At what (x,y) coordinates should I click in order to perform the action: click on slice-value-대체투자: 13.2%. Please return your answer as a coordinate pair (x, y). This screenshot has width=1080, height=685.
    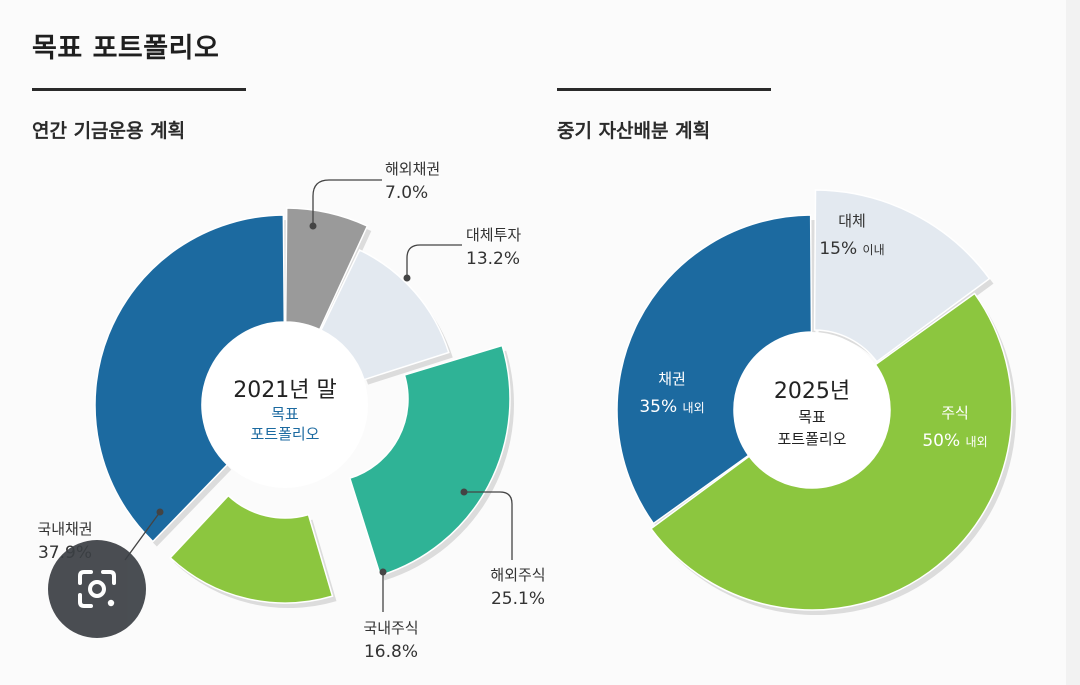
    Looking at the image, I should click on (493, 259).